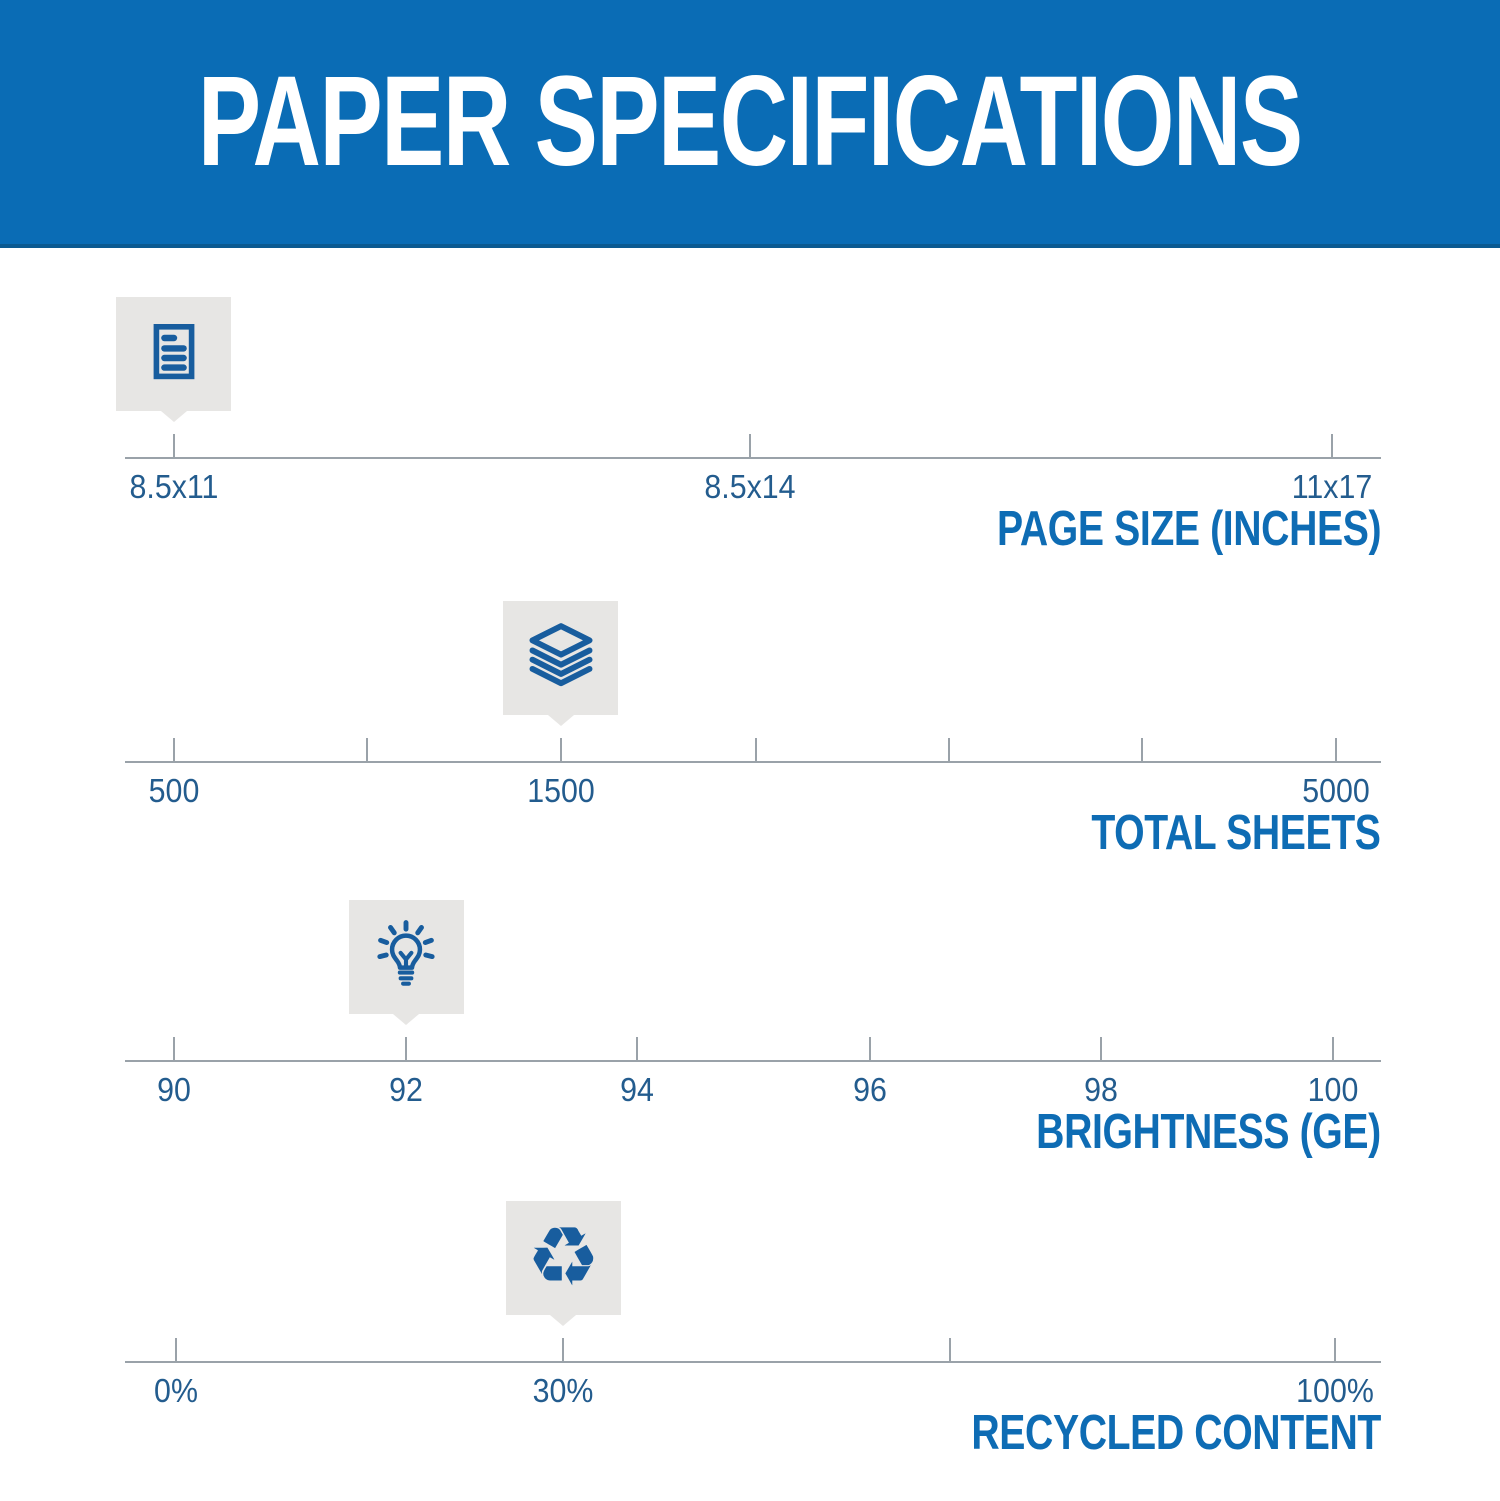 This screenshot has width=1500, height=1501. I want to click on row-title-brightness: BRIGHTNESS (GE), so click(1208, 1132).